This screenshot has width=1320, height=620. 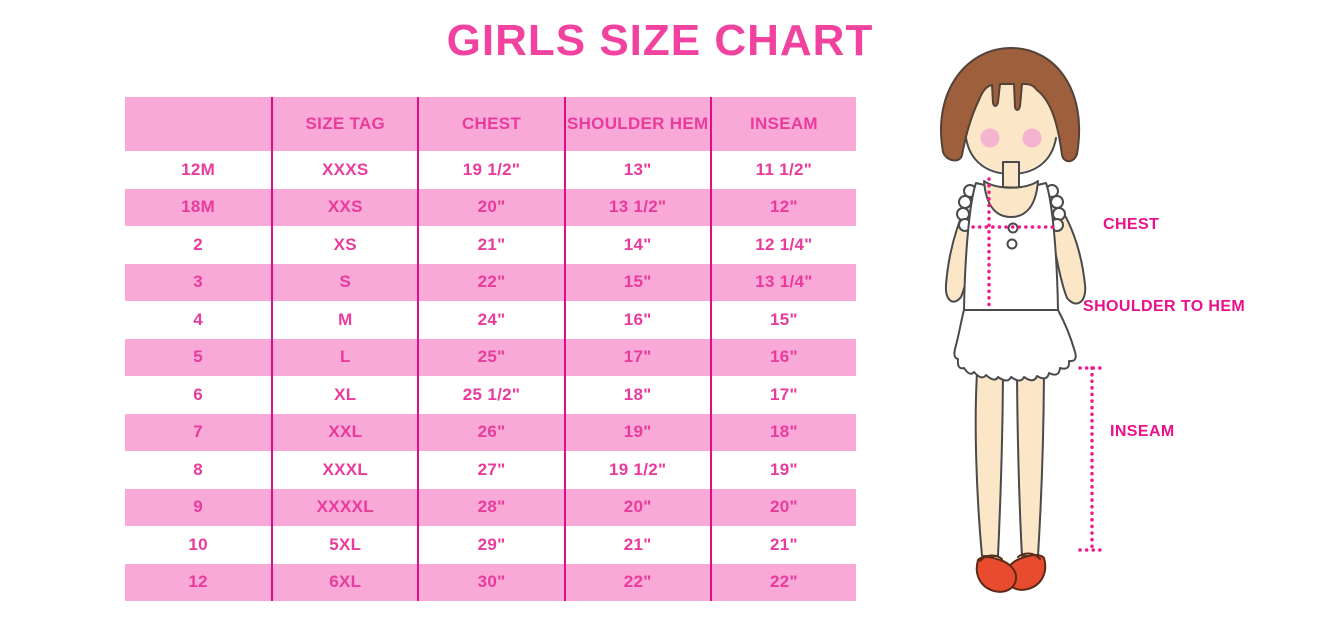 What do you see at coordinates (1011, 572) in the screenshot?
I see `girl-shoes` at bounding box center [1011, 572].